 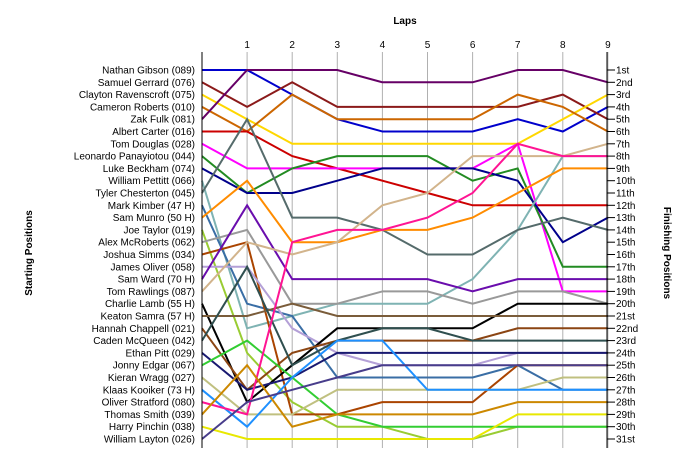 What do you see at coordinates (148, 71) in the screenshot?
I see `starting-position-label: Nathan Gibson (089)` at bounding box center [148, 71].